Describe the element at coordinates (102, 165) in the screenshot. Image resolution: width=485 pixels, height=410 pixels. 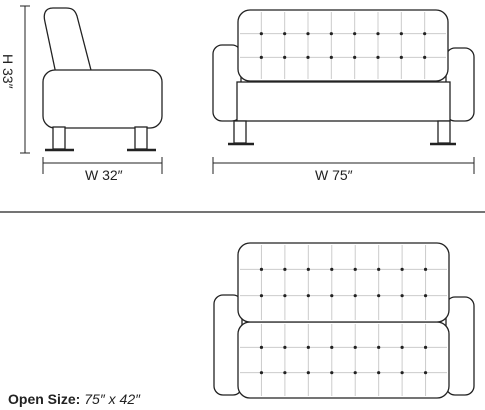
I see `chair-width-dimension-line` at that location.